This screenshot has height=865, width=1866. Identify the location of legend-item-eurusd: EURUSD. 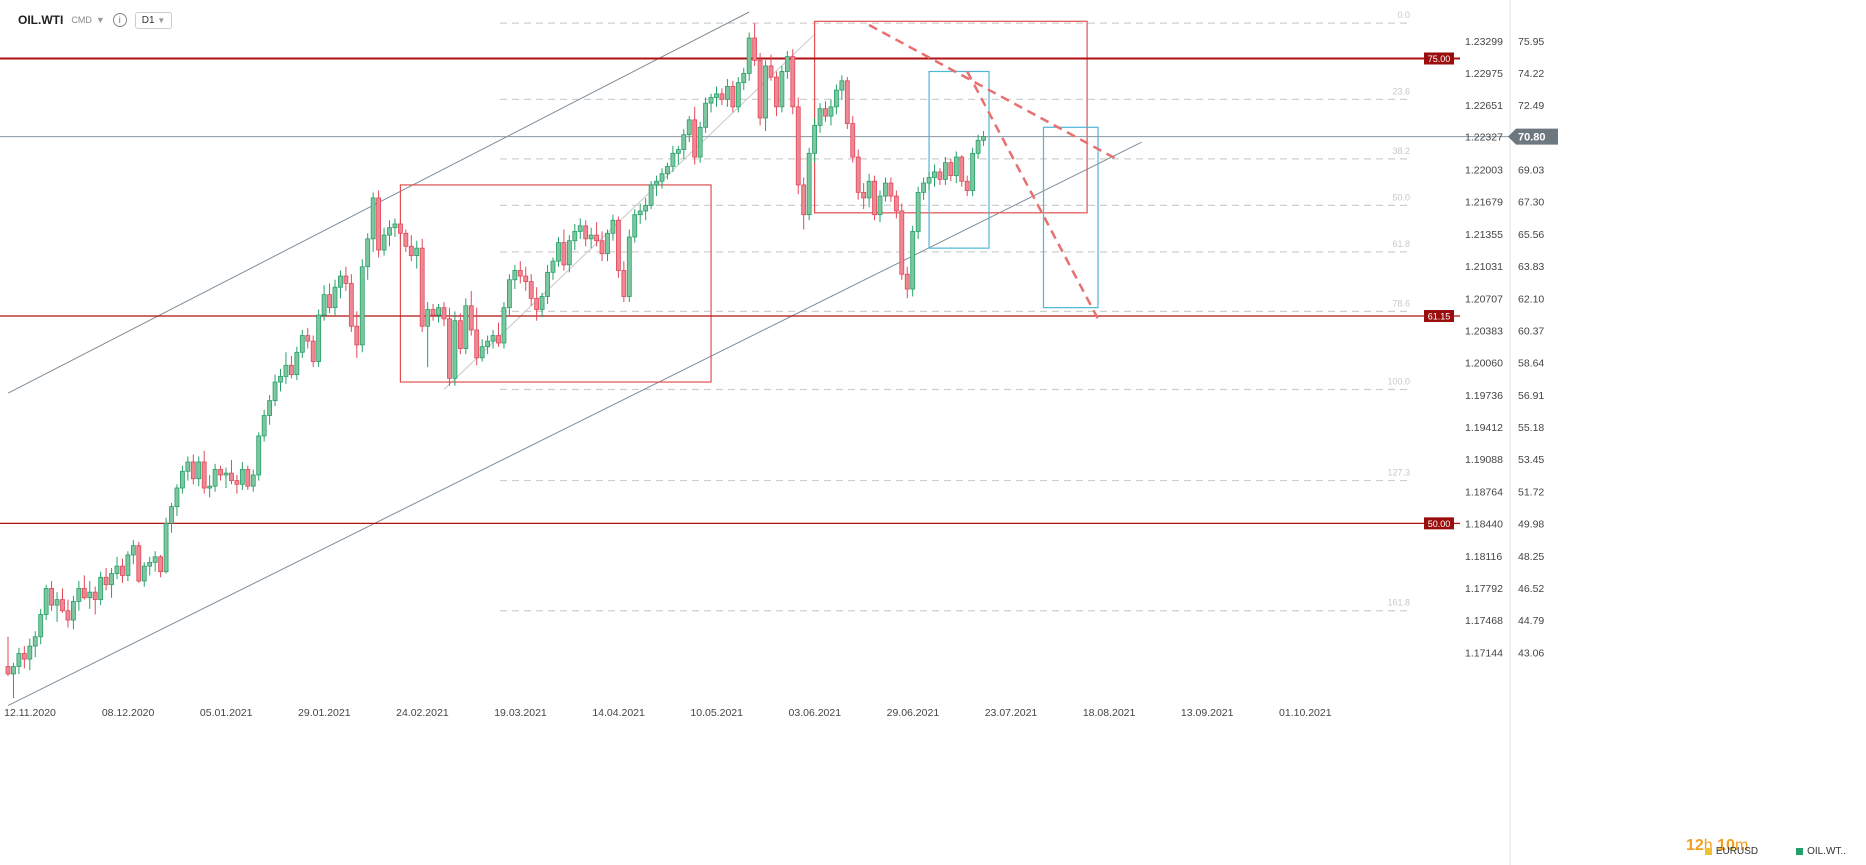
(1731, 851).